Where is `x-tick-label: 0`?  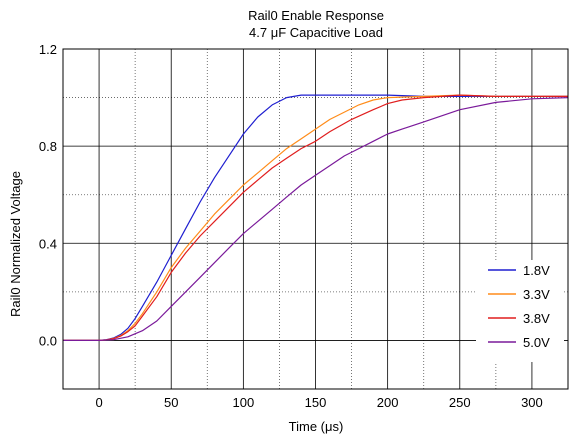 x-tick-label: 0 is located at coordinates (98, 402).